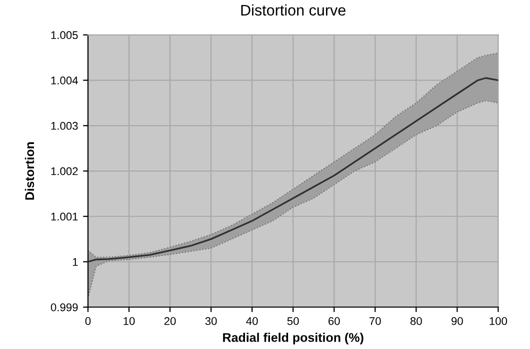 Image resolution: width=530 pixels, height=349 pixels. Describe the element at coordinates (129, 321) in the screenshot. I see `x-tick-label: 10` at that location.